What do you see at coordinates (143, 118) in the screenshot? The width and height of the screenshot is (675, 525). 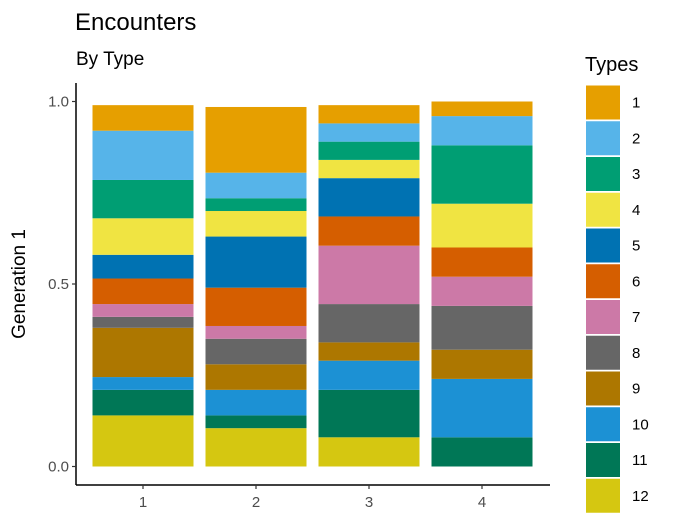 I see `bar-segment-cat1-type1` at bounding box center [143, 118].